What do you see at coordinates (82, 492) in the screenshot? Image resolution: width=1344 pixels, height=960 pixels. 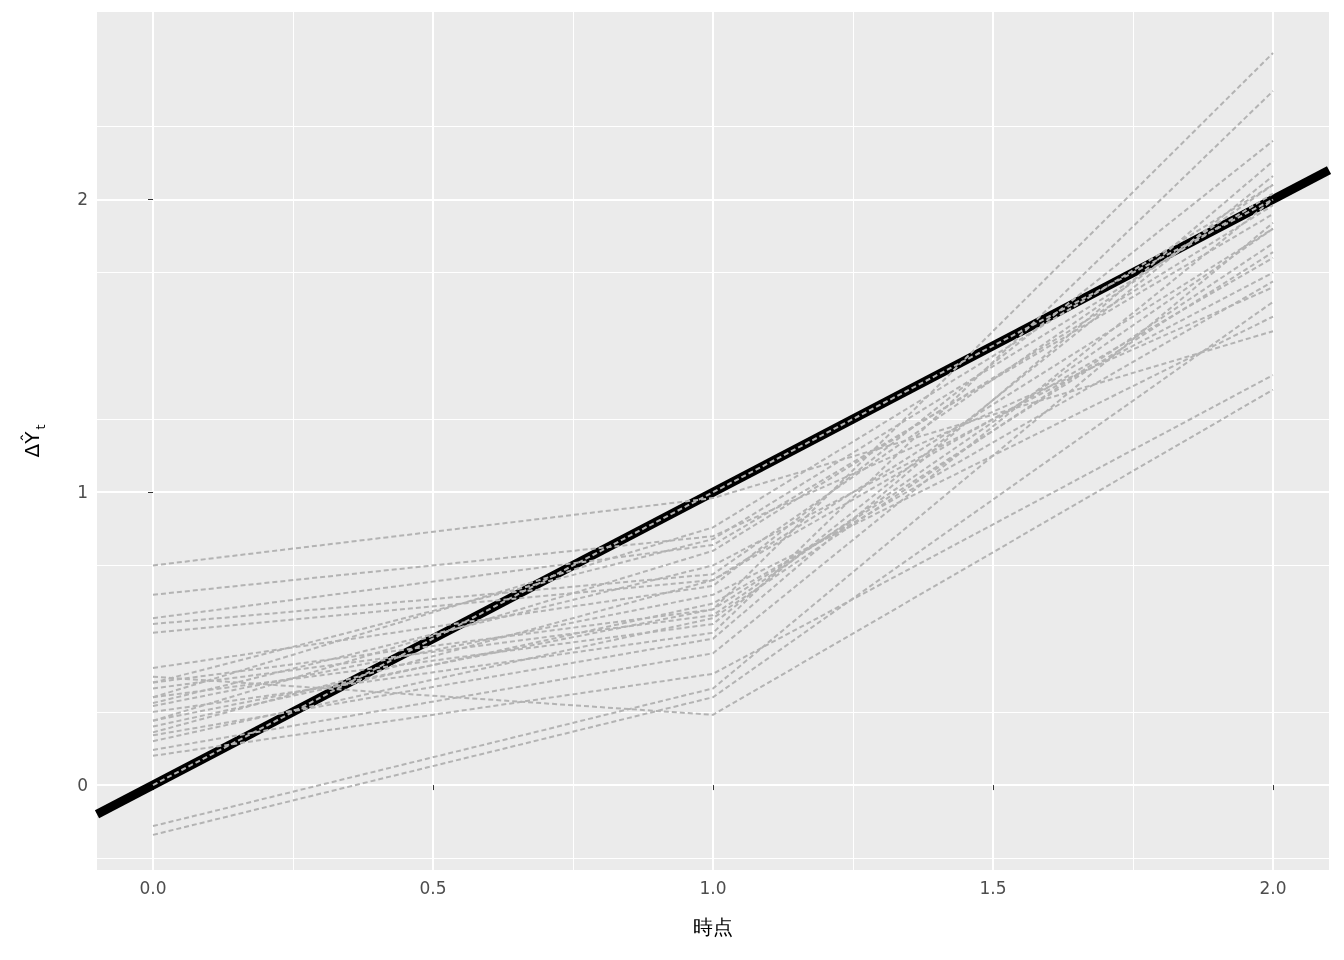 I see `y-tick-label: 1` at bounding box center [82, 492].